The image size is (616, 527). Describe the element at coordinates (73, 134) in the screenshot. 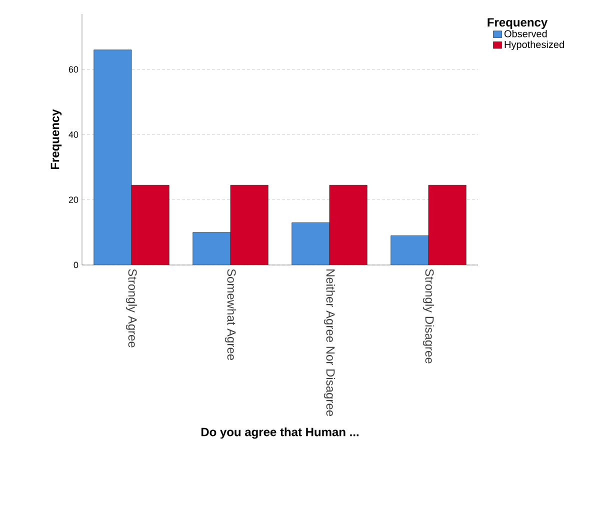

I see `y-tick-label: 40` at that location.